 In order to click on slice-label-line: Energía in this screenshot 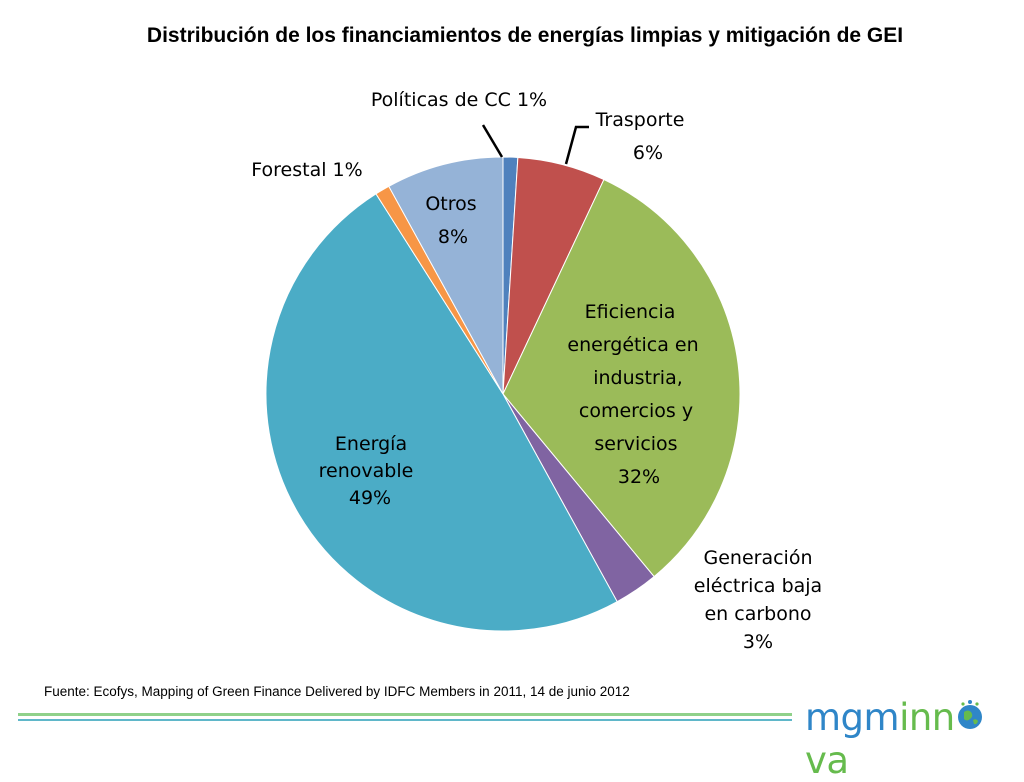, I will do `click(371, 444)`.